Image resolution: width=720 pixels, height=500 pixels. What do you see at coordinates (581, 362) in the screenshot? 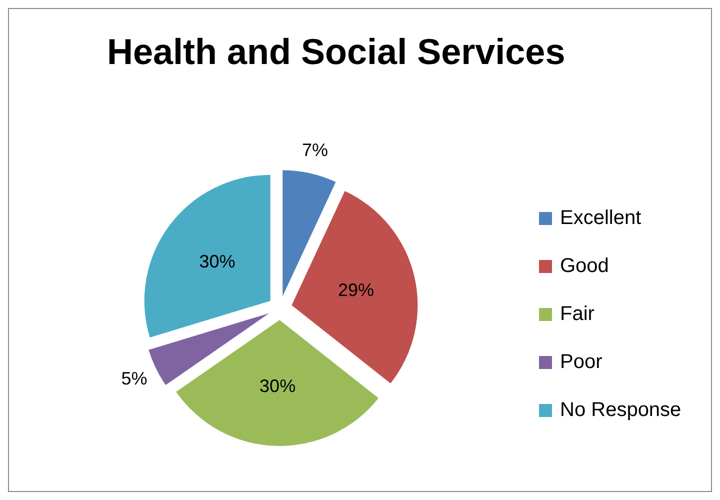
I see `legend-label: Poor` at bounding box center [581, 362].